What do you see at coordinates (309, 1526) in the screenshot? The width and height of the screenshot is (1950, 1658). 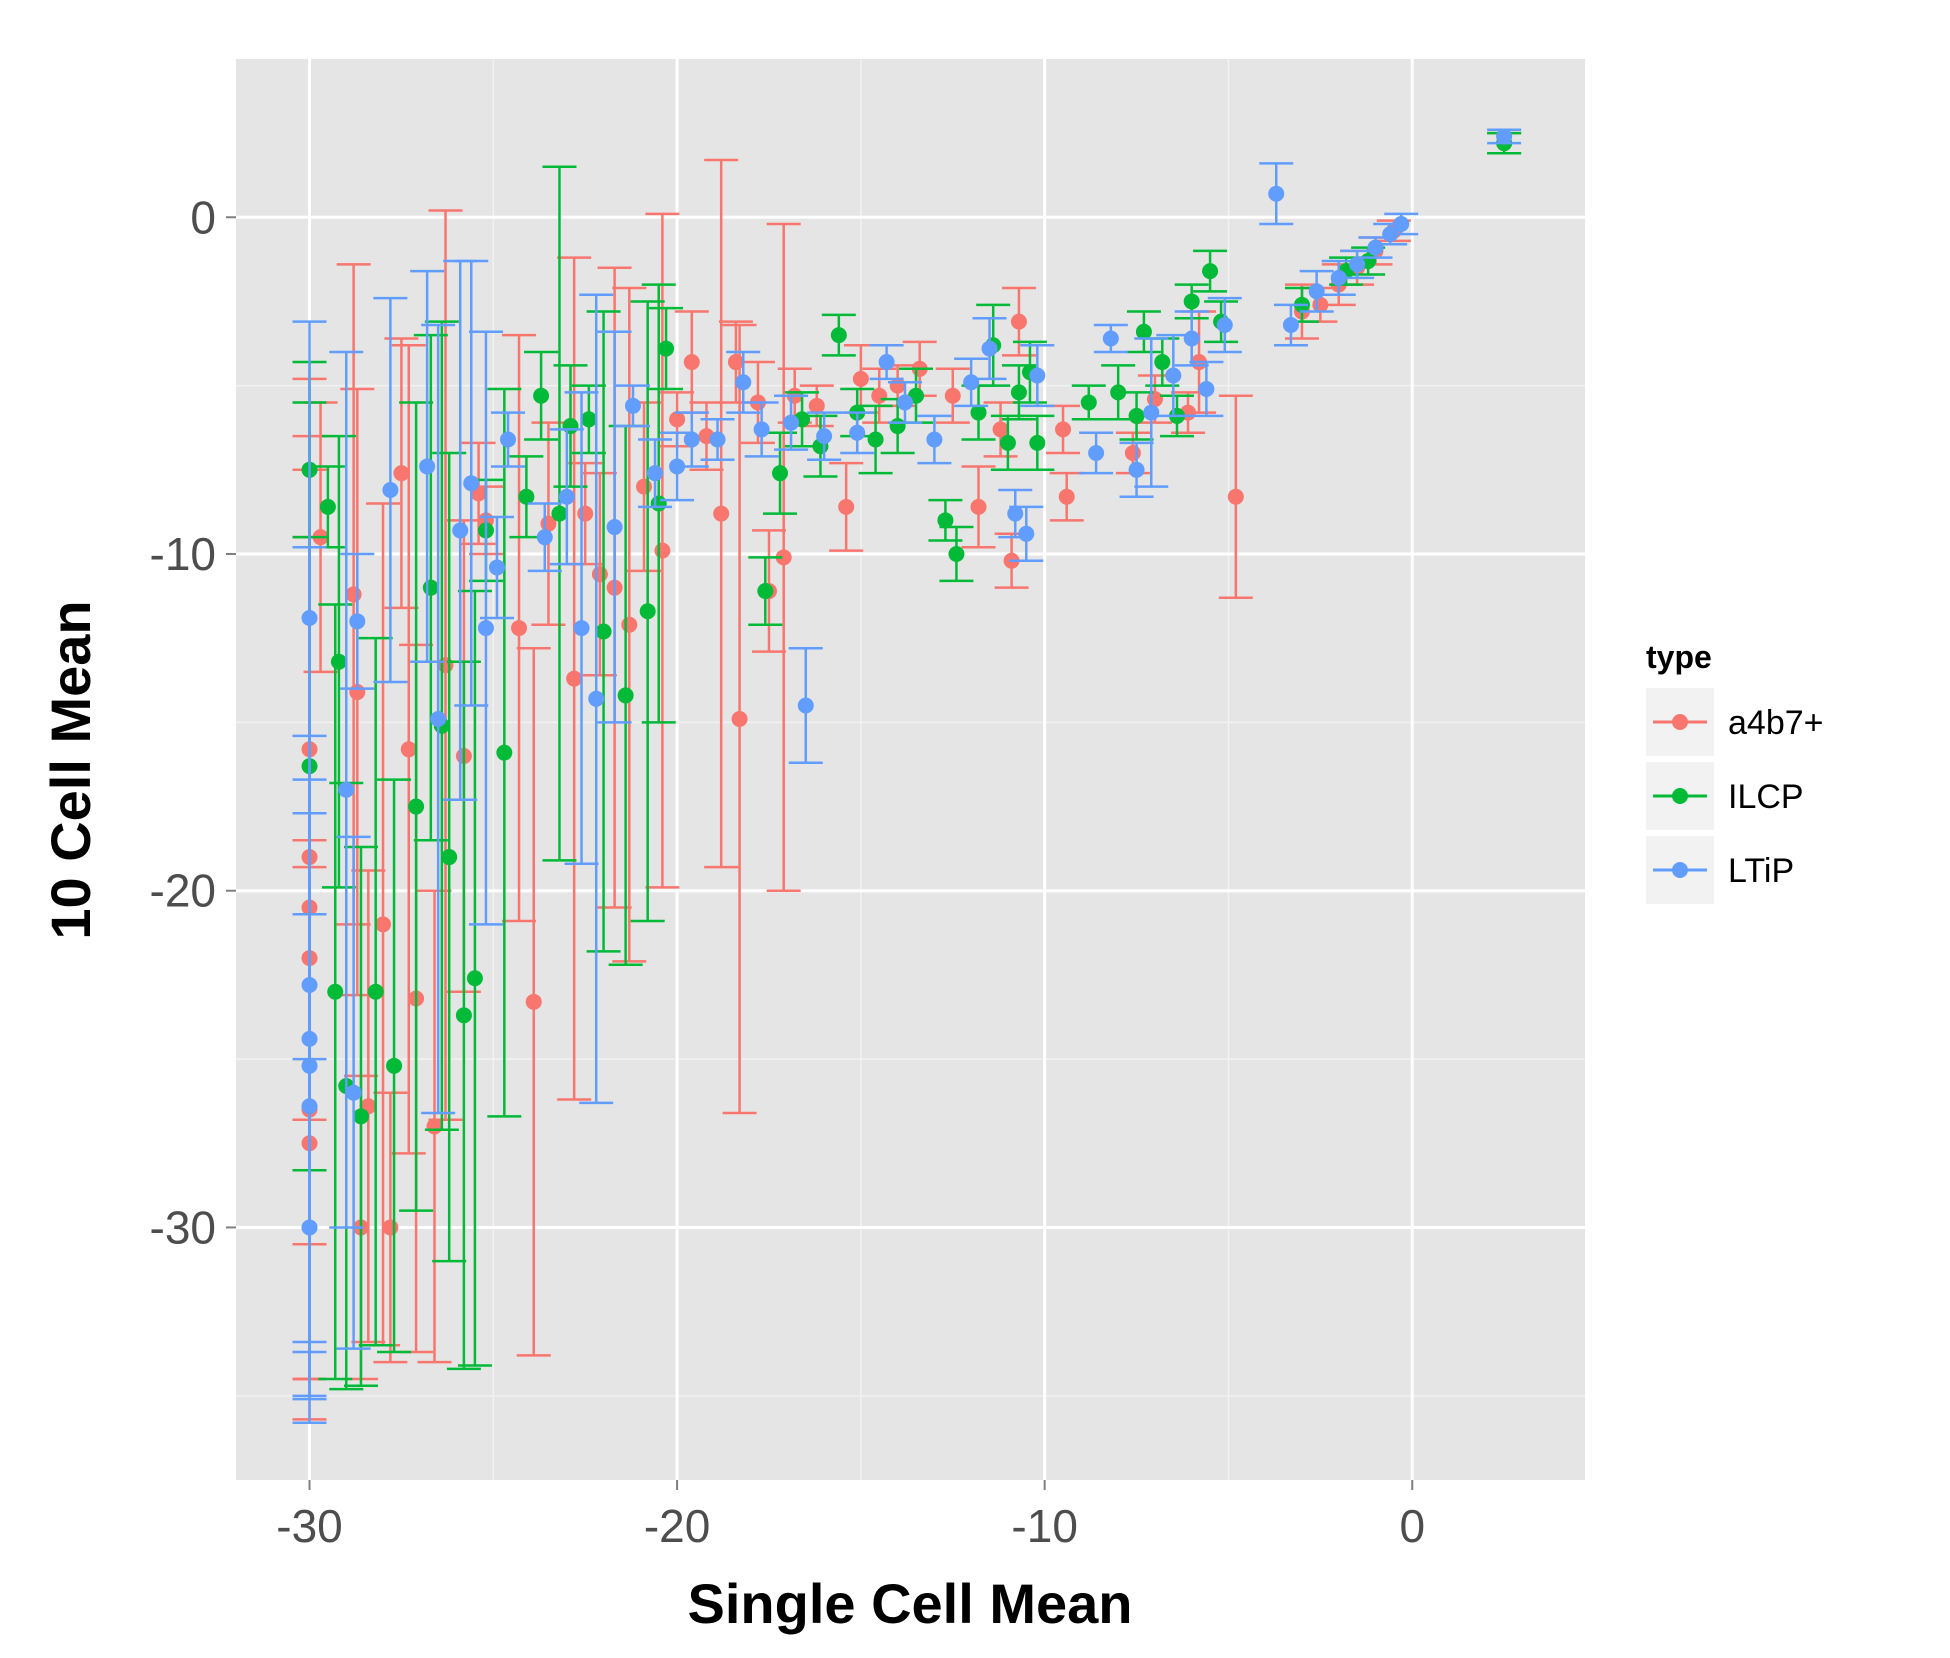 I see `x-tick-label: -30` at bounding box center [309, 1526].